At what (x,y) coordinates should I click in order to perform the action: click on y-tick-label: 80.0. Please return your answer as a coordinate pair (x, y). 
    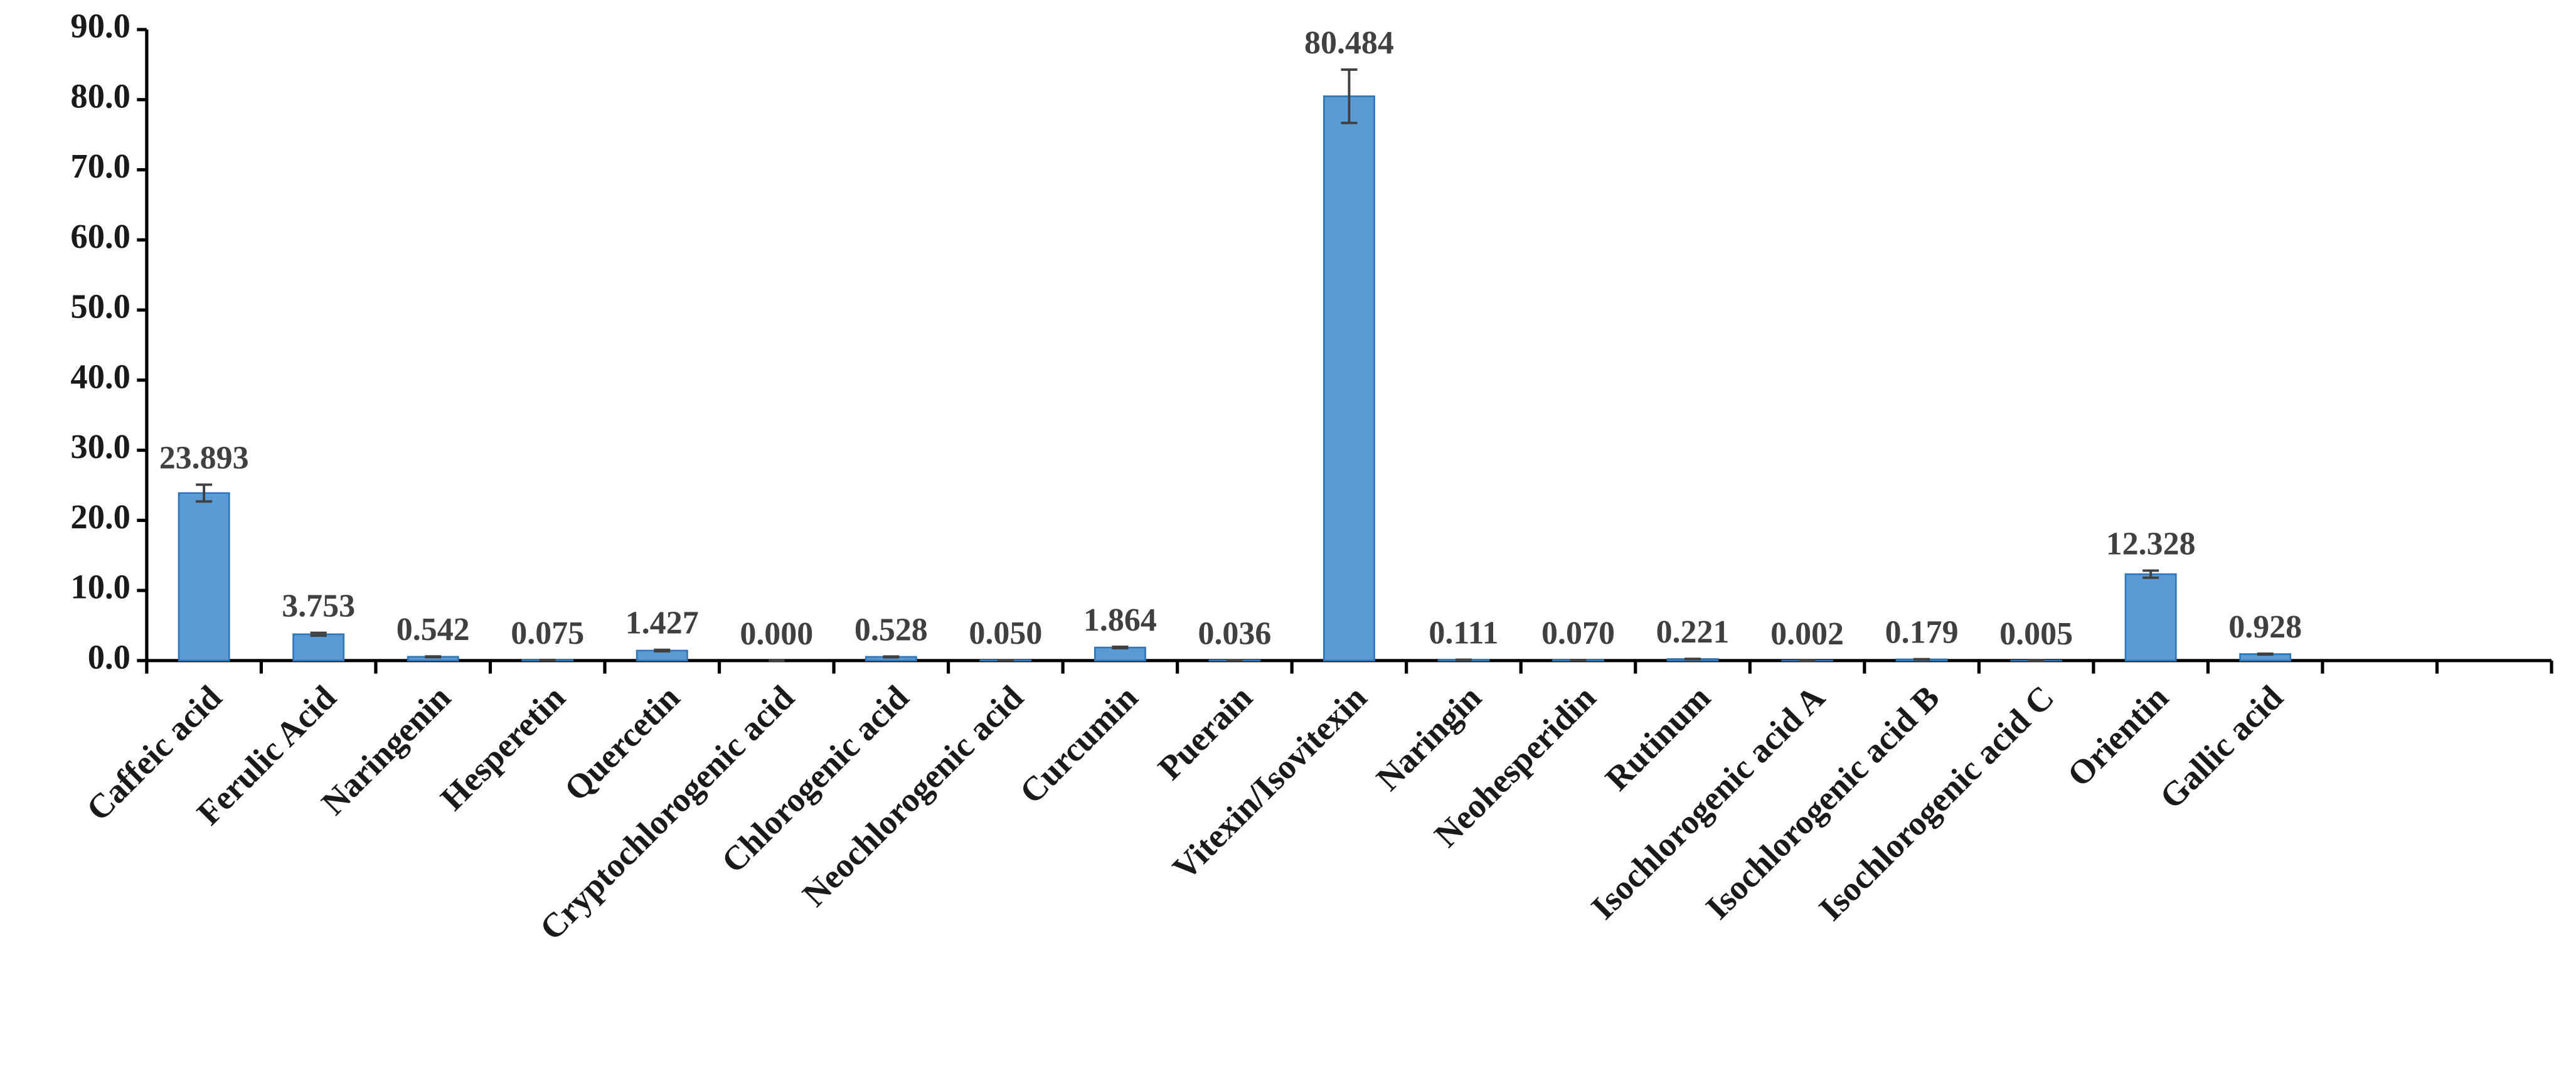
    Looking at the image, I should click on (100, 96).